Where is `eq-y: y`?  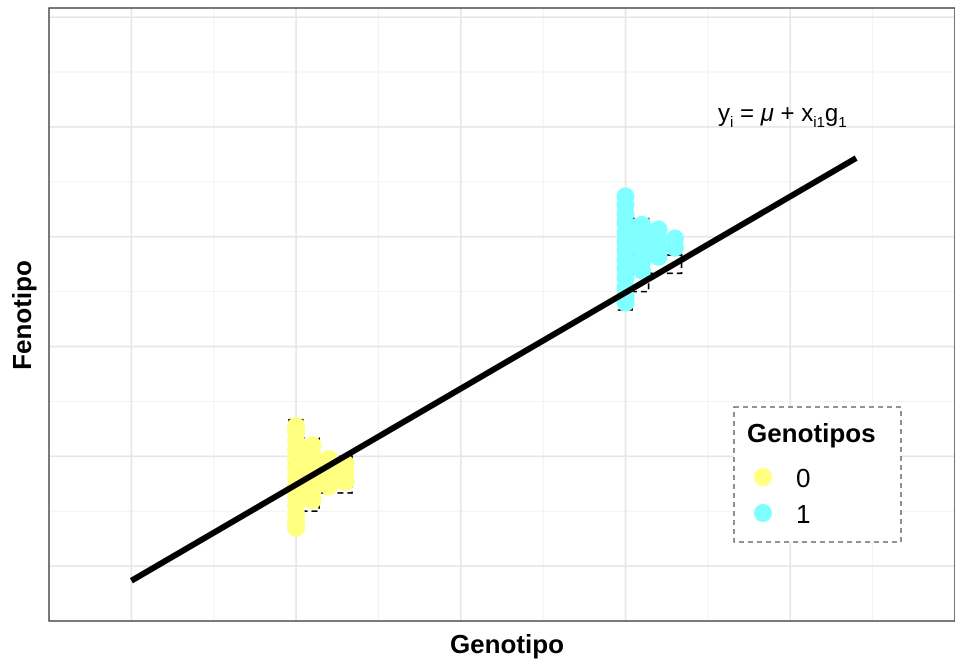
eq-y: y is located at coordinates (724, 113).